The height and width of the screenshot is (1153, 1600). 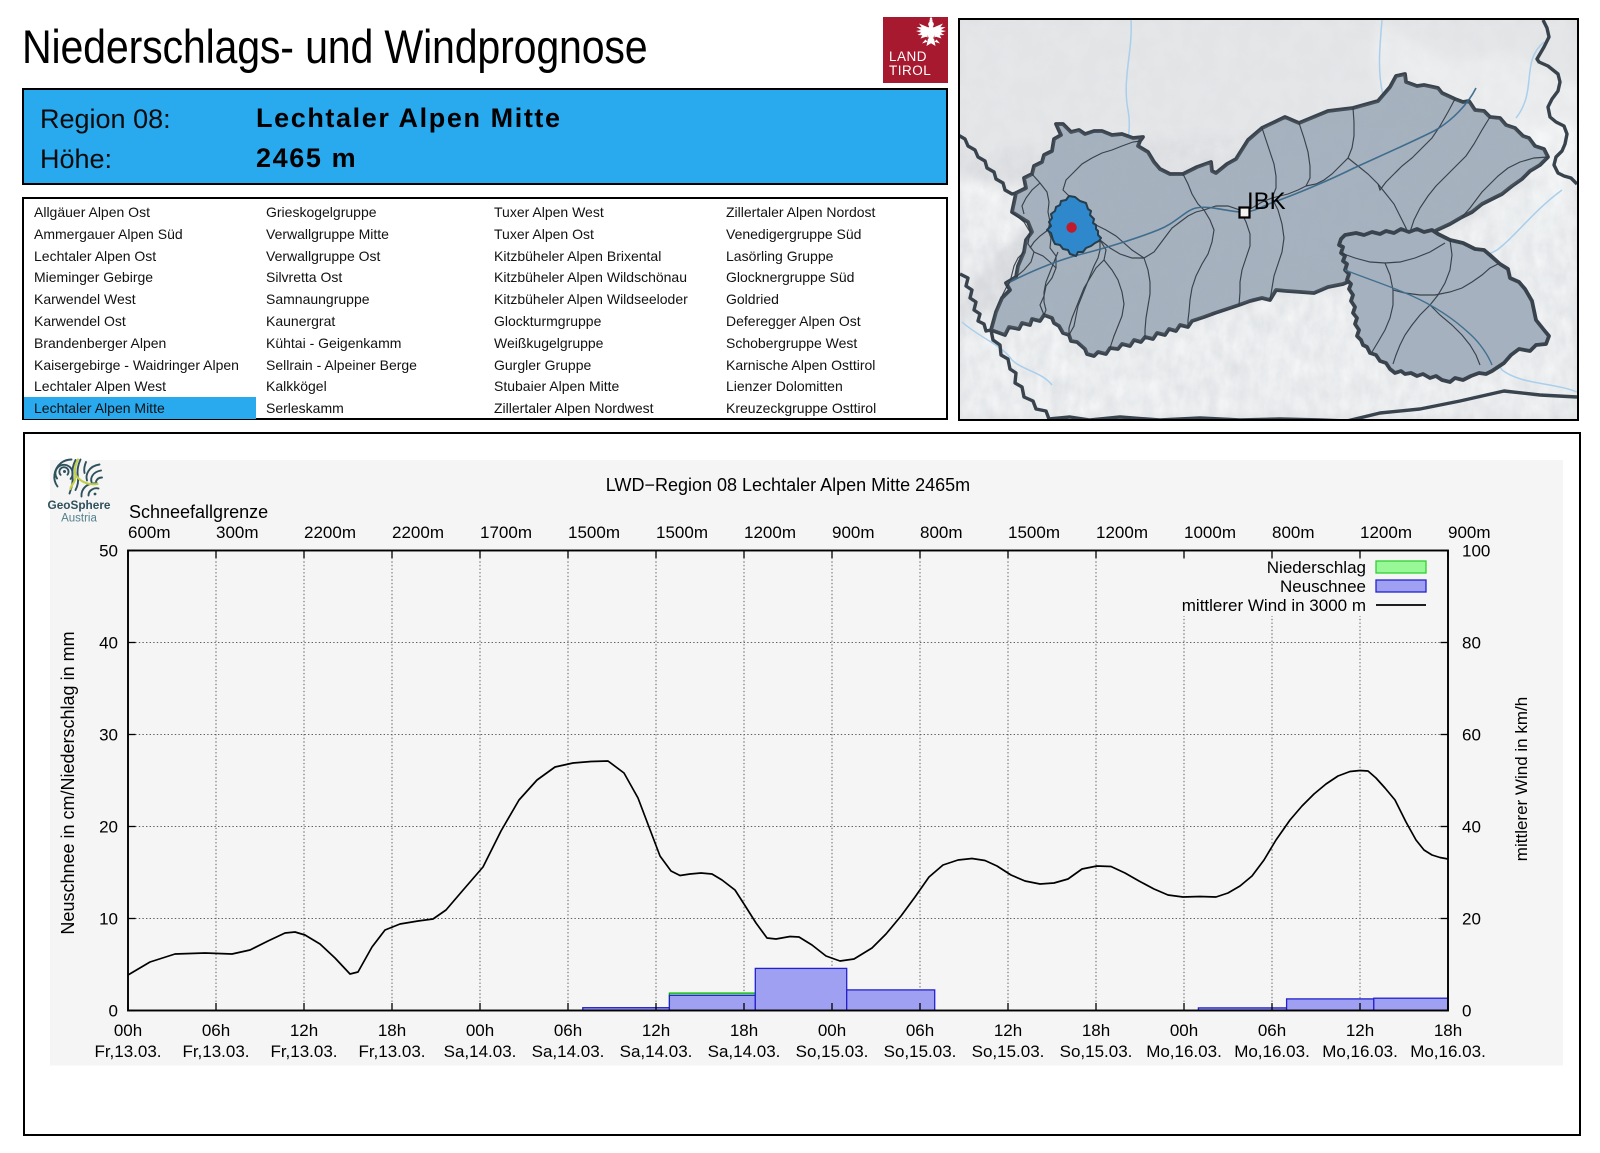 What do you see at coordinates (1210, 532) in the screenshot?
I see `svg-text: 1000m` at bounding box center [1210, 532].